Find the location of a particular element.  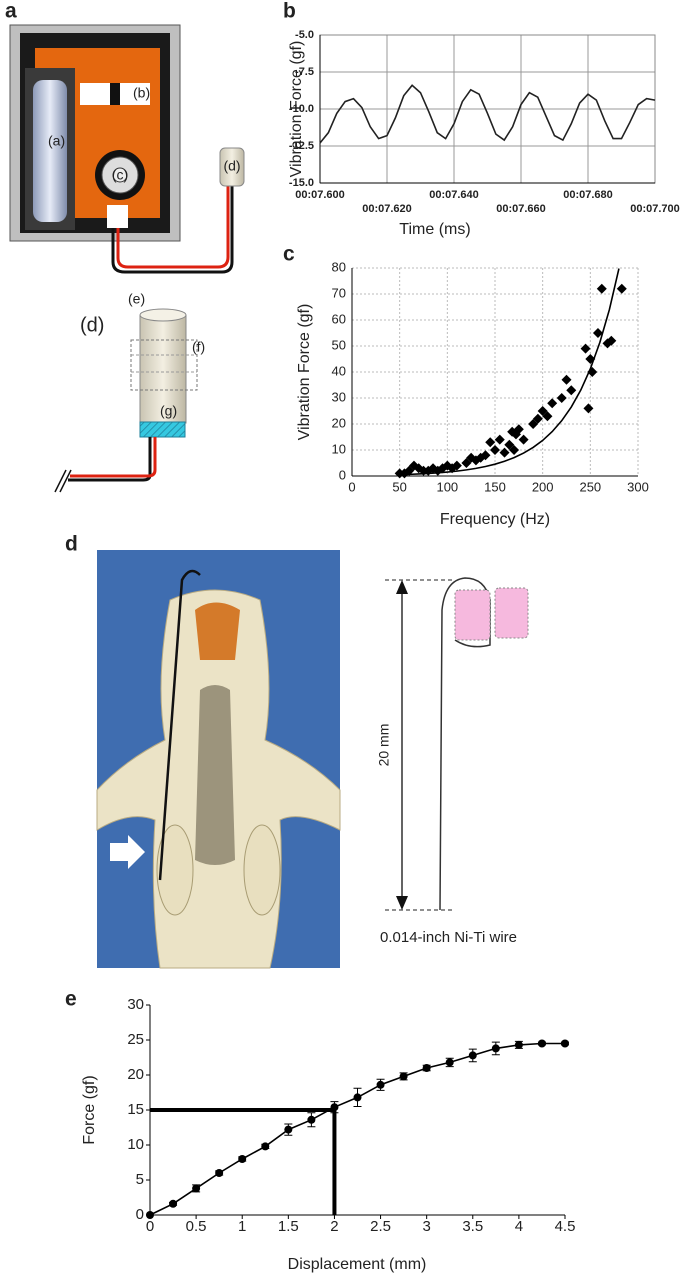

probe-diagram: (d) (e) (f) (g) is located at coordinates (129, 392).